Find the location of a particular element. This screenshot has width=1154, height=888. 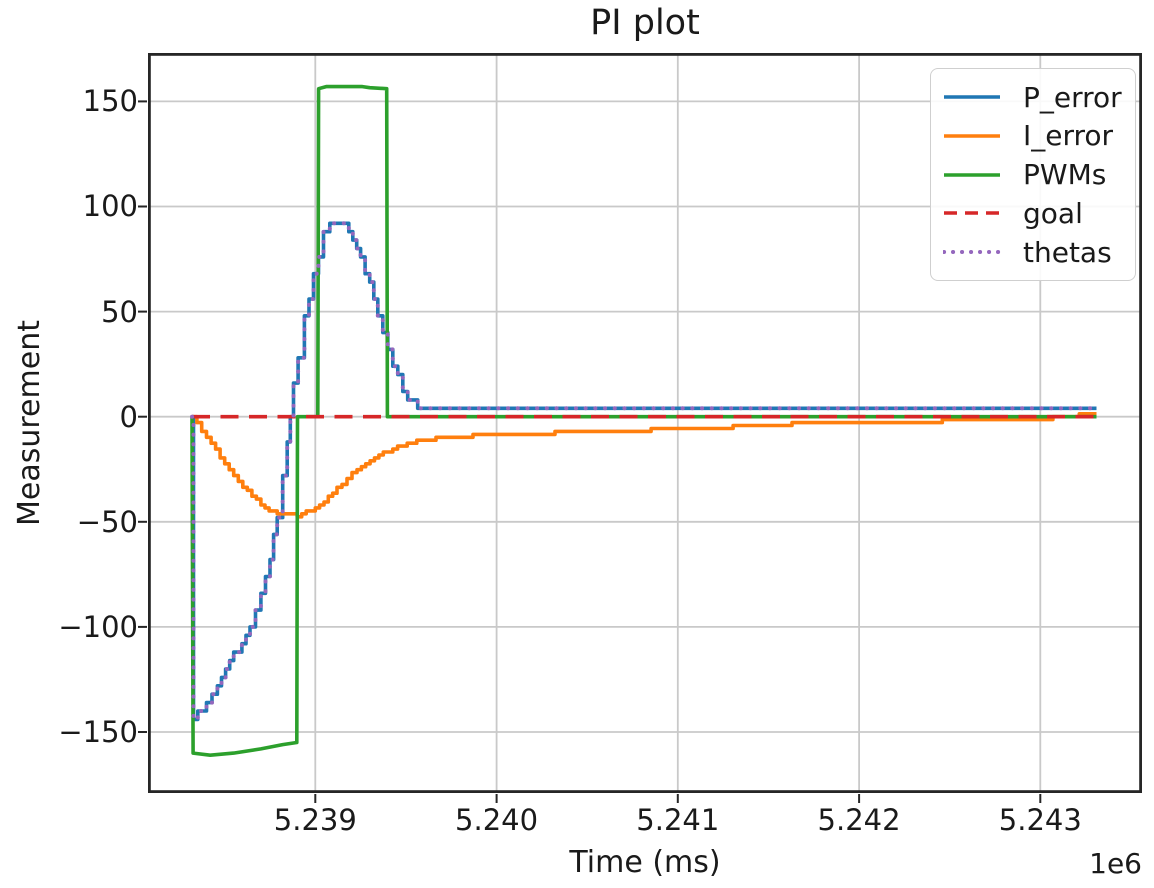

legend-label: thetas is located at coordinates (1067, 252).